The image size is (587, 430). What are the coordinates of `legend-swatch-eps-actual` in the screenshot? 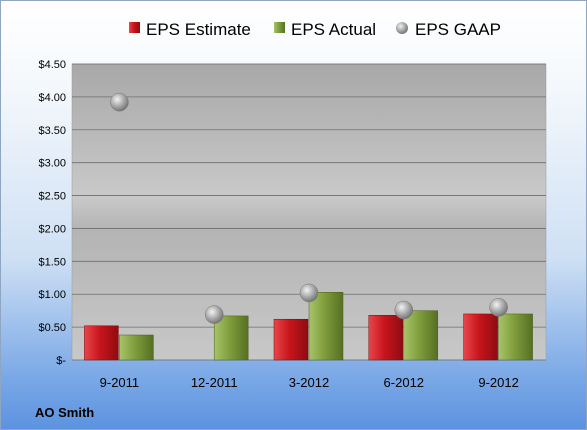 It's located at (279, 27).